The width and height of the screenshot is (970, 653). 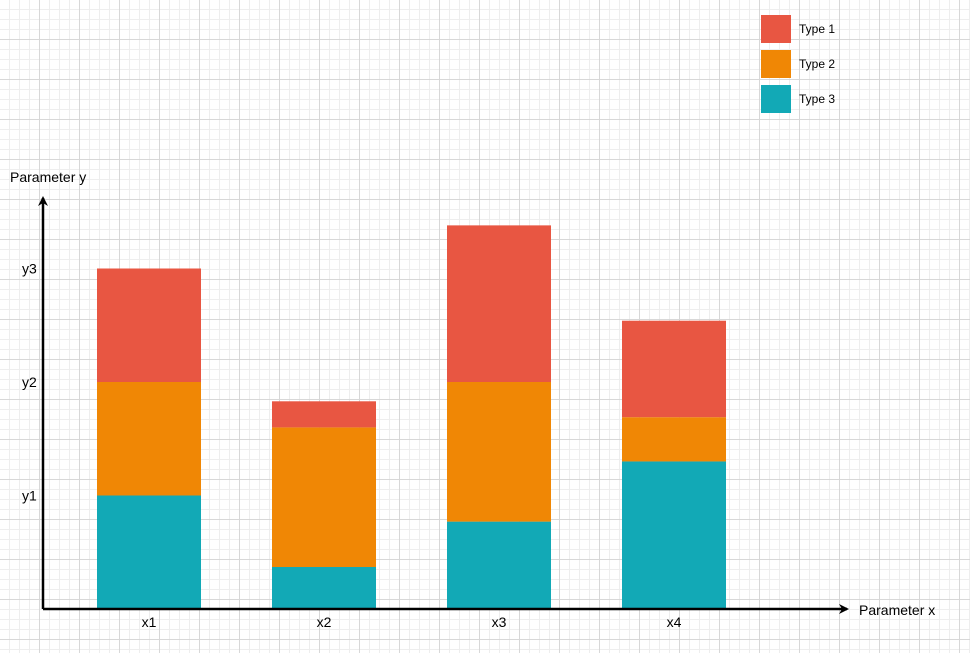 I want to click on y-tick-labels: y1 y2 y3, so click(x=29, y=382).